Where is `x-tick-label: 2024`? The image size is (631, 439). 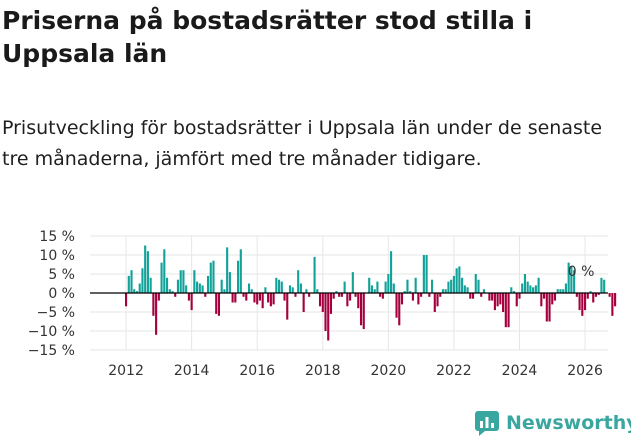
x-tick-label: 2024 is located at coordinates (520, 371).